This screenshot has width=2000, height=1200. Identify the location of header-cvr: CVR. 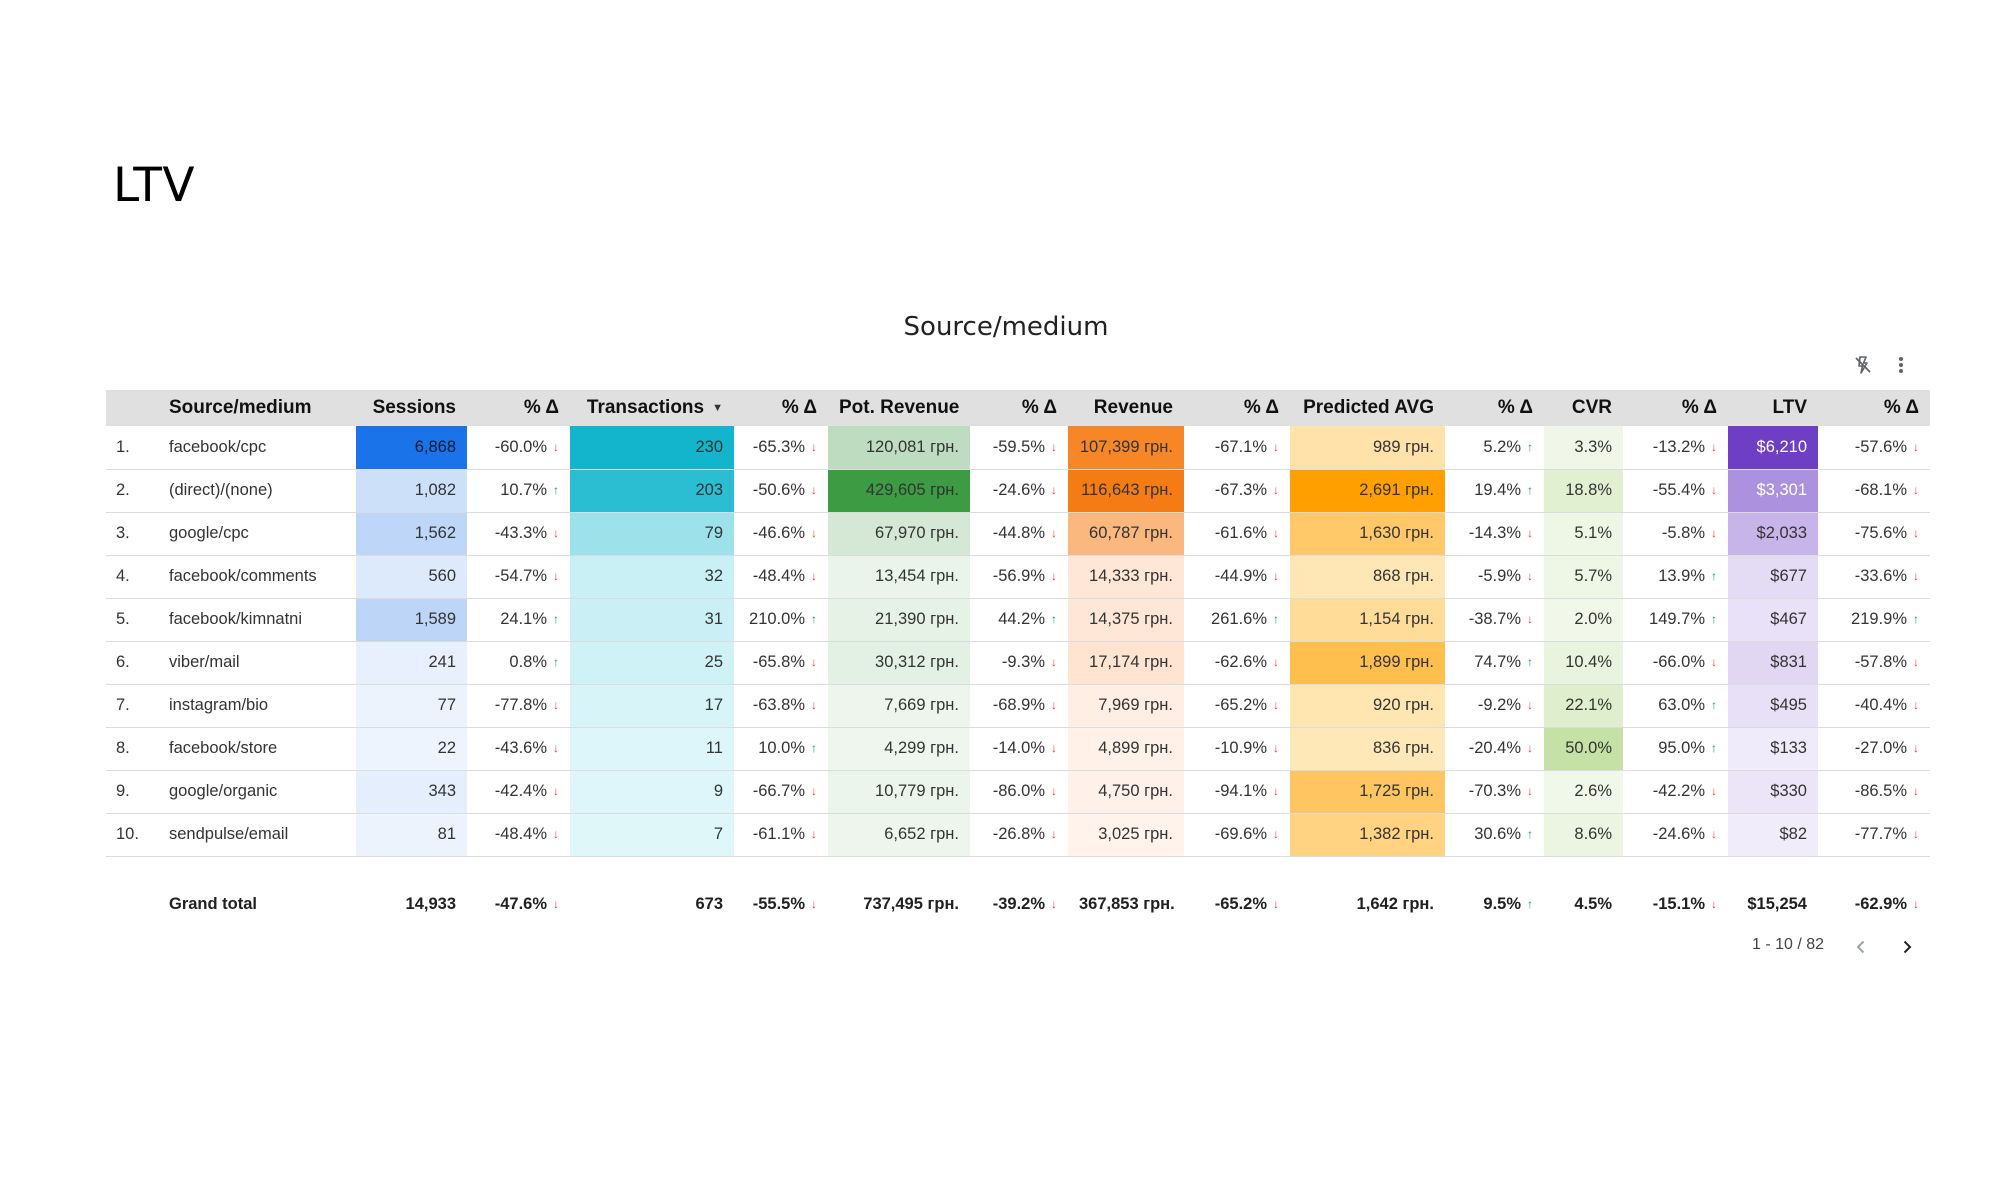
(1583, 408).